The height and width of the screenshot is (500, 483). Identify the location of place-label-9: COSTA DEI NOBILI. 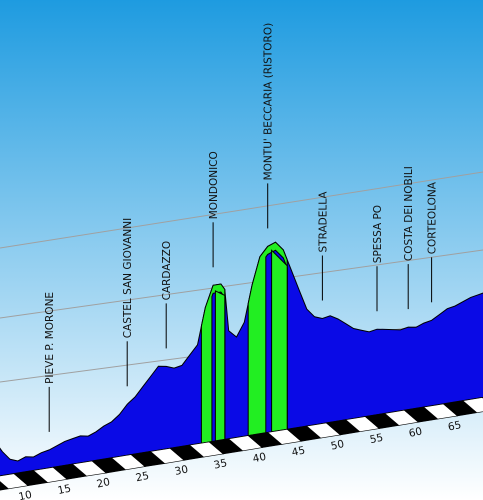
(409, 213).